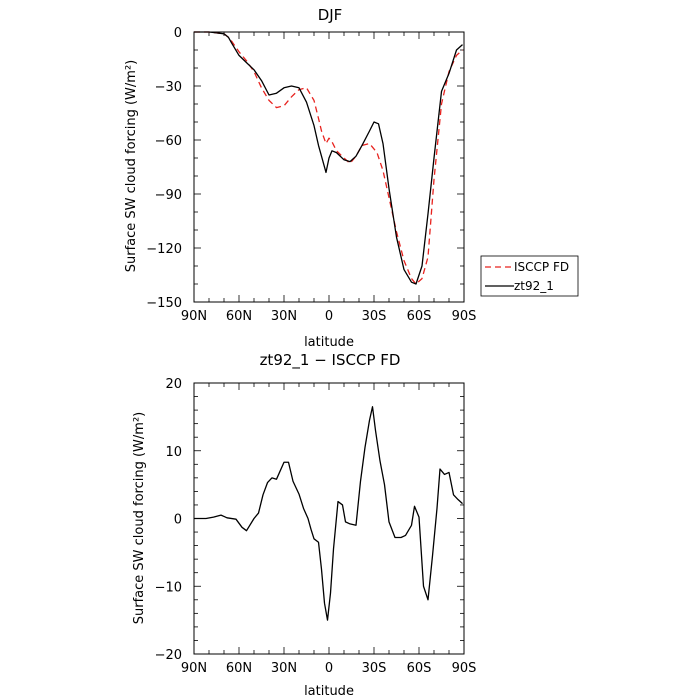 The image size is (700, 700). I want to click on top-series-line-isccp-fd, so click(328, 158).